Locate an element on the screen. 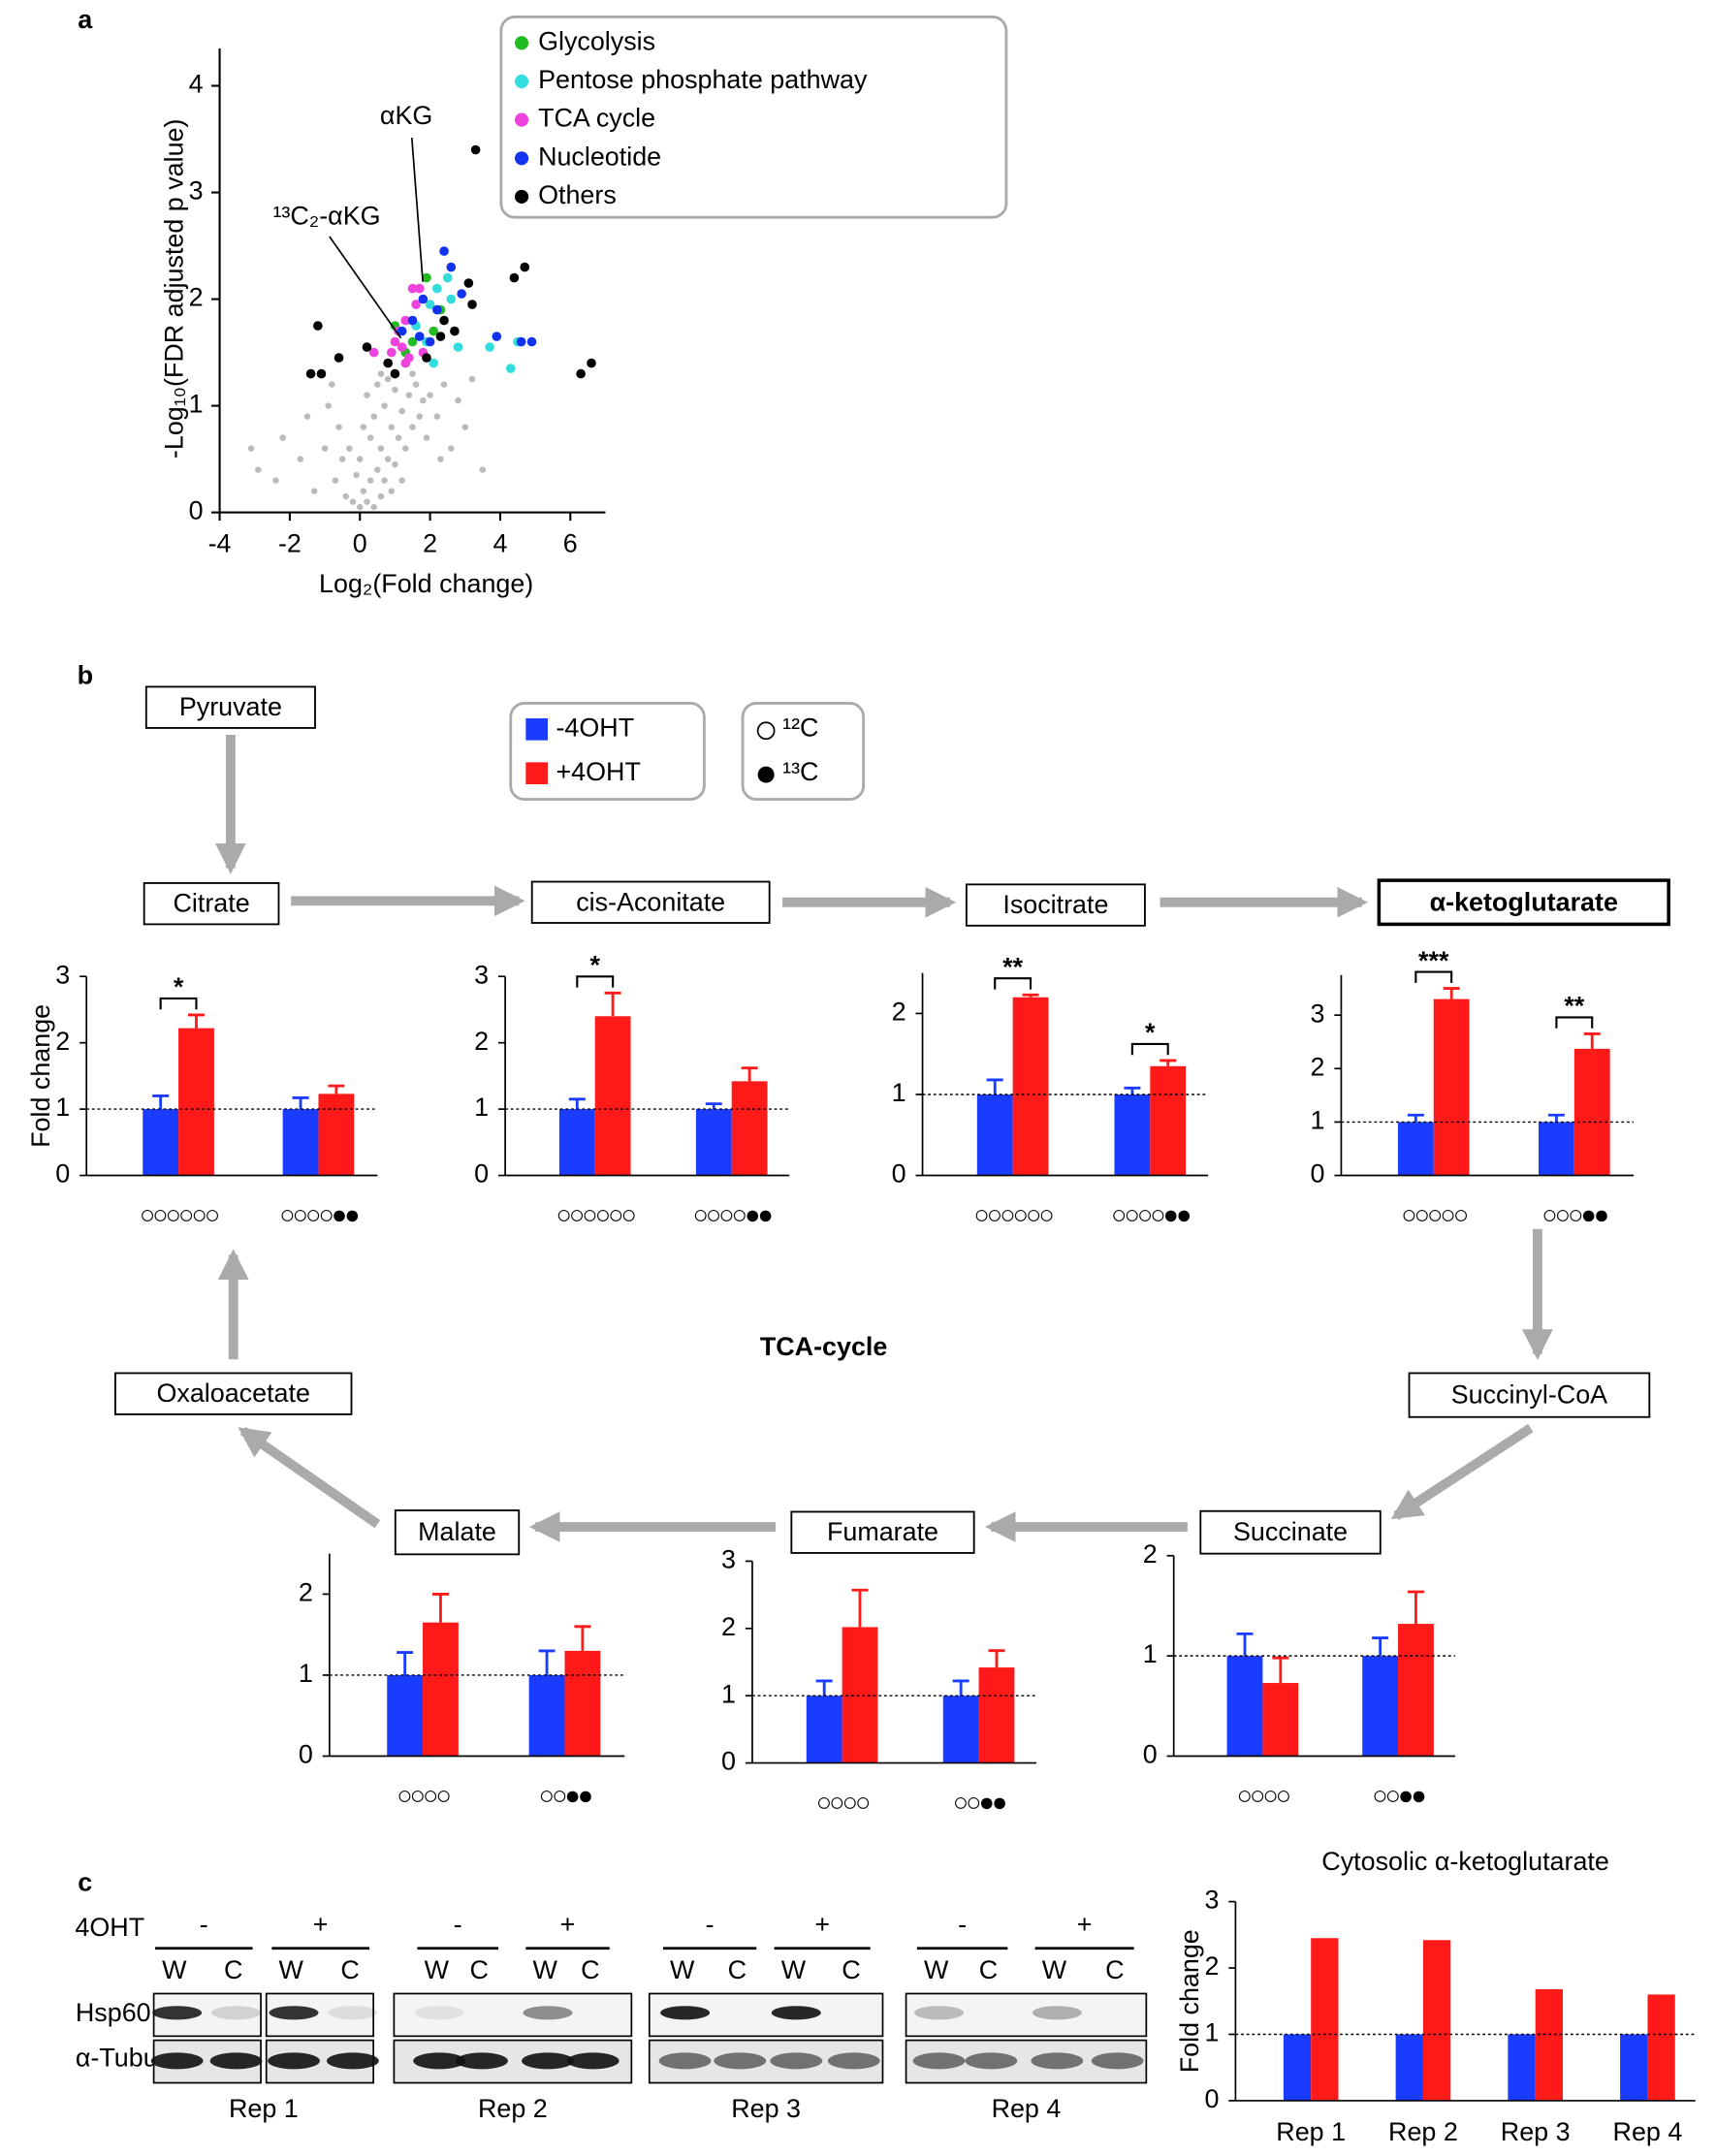  legend-box is located at coordinates (608, 751).